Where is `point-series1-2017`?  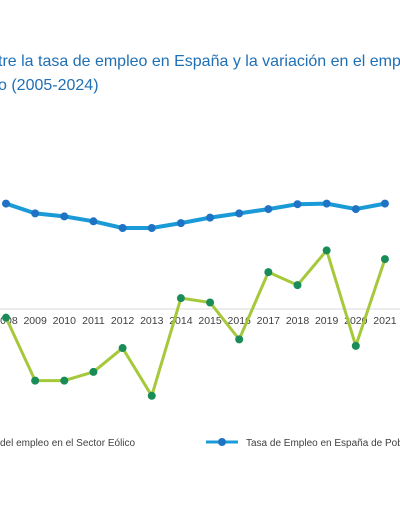
point-series1-2017 is located at coordinates (268, 209).